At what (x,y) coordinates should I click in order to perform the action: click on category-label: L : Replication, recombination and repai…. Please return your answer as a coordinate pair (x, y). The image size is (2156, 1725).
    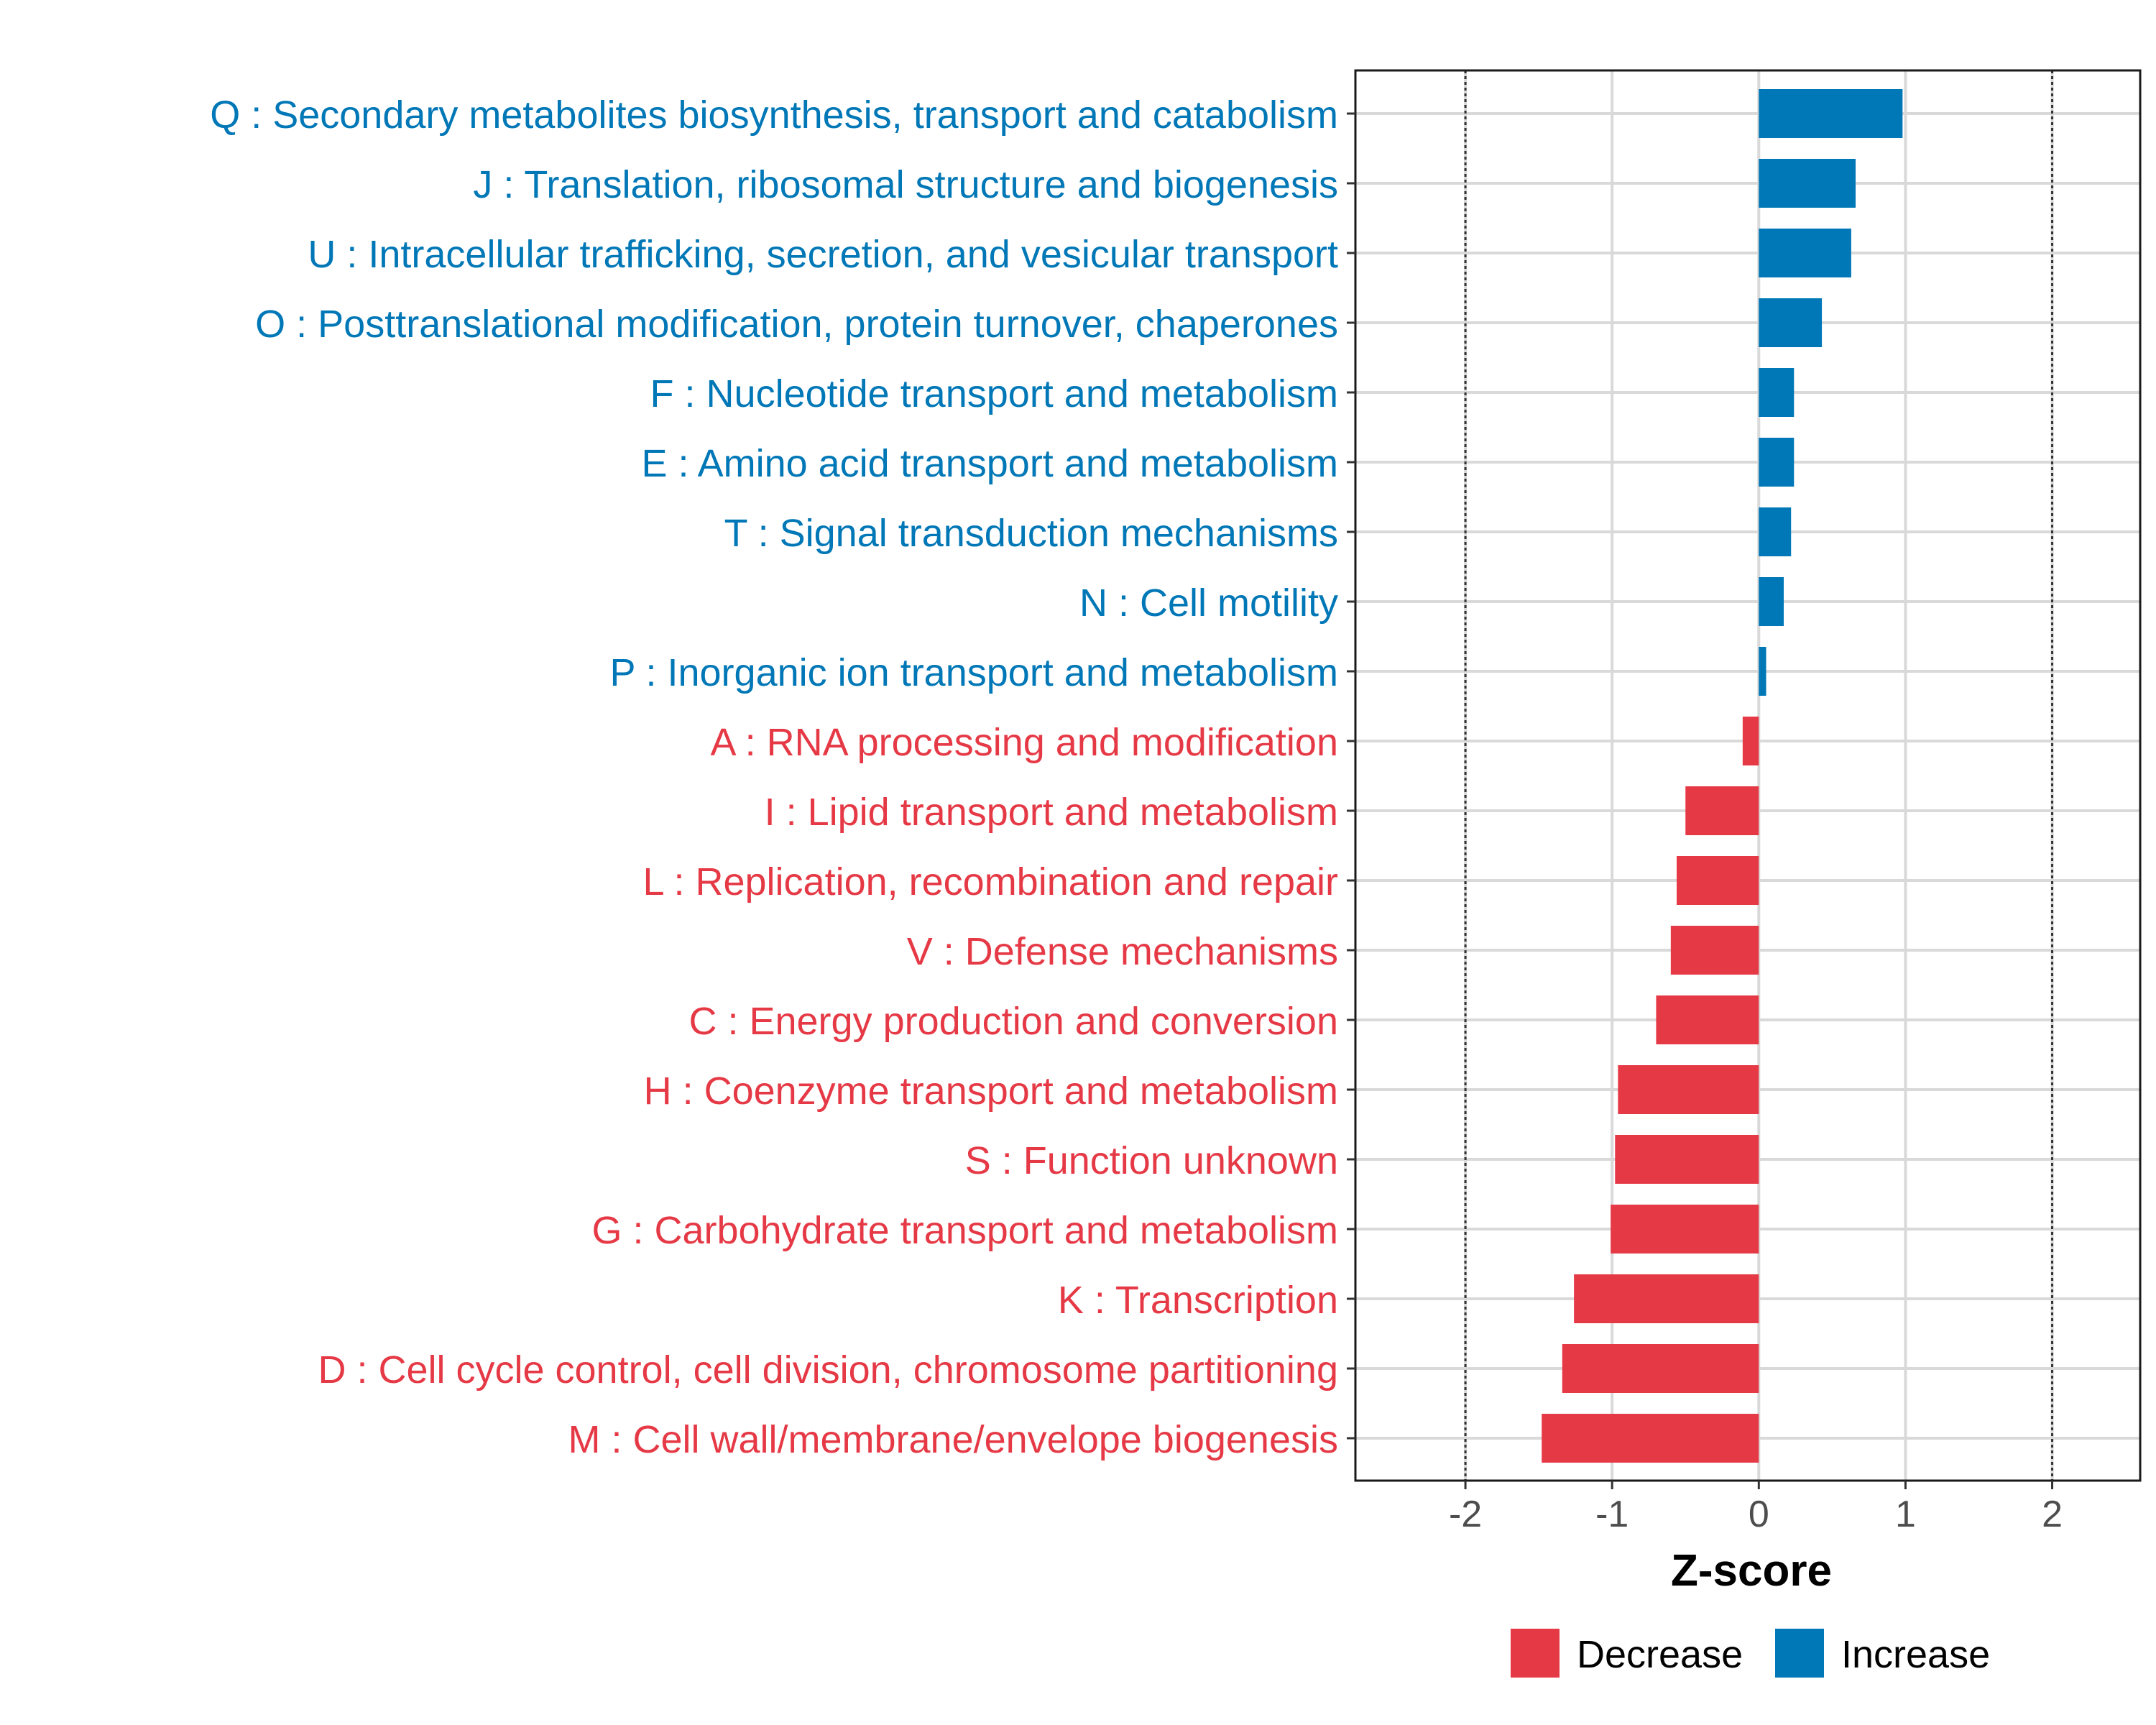
    Looking at the image, I should click on (990, 881).